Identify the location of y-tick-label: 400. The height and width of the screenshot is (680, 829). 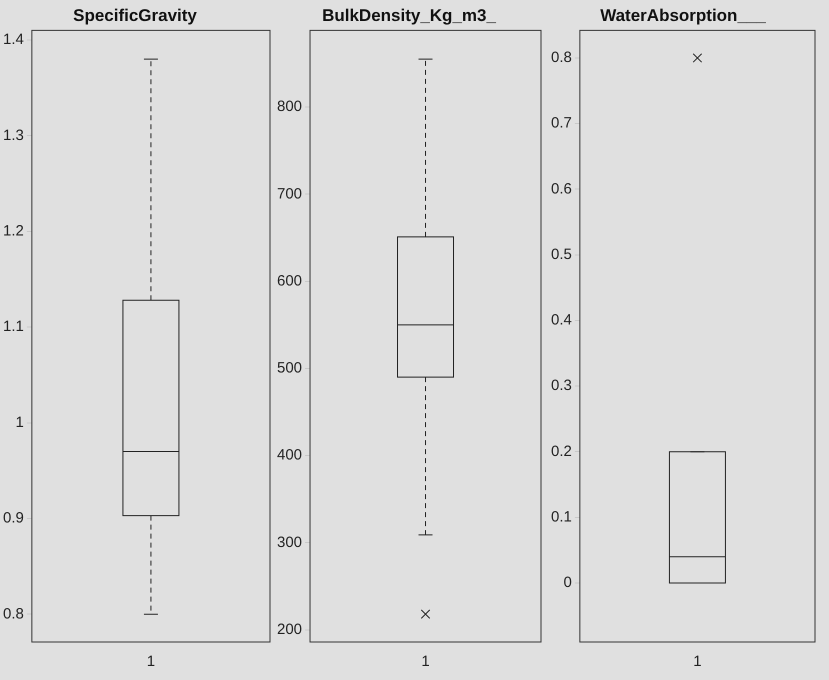
(289, 455).